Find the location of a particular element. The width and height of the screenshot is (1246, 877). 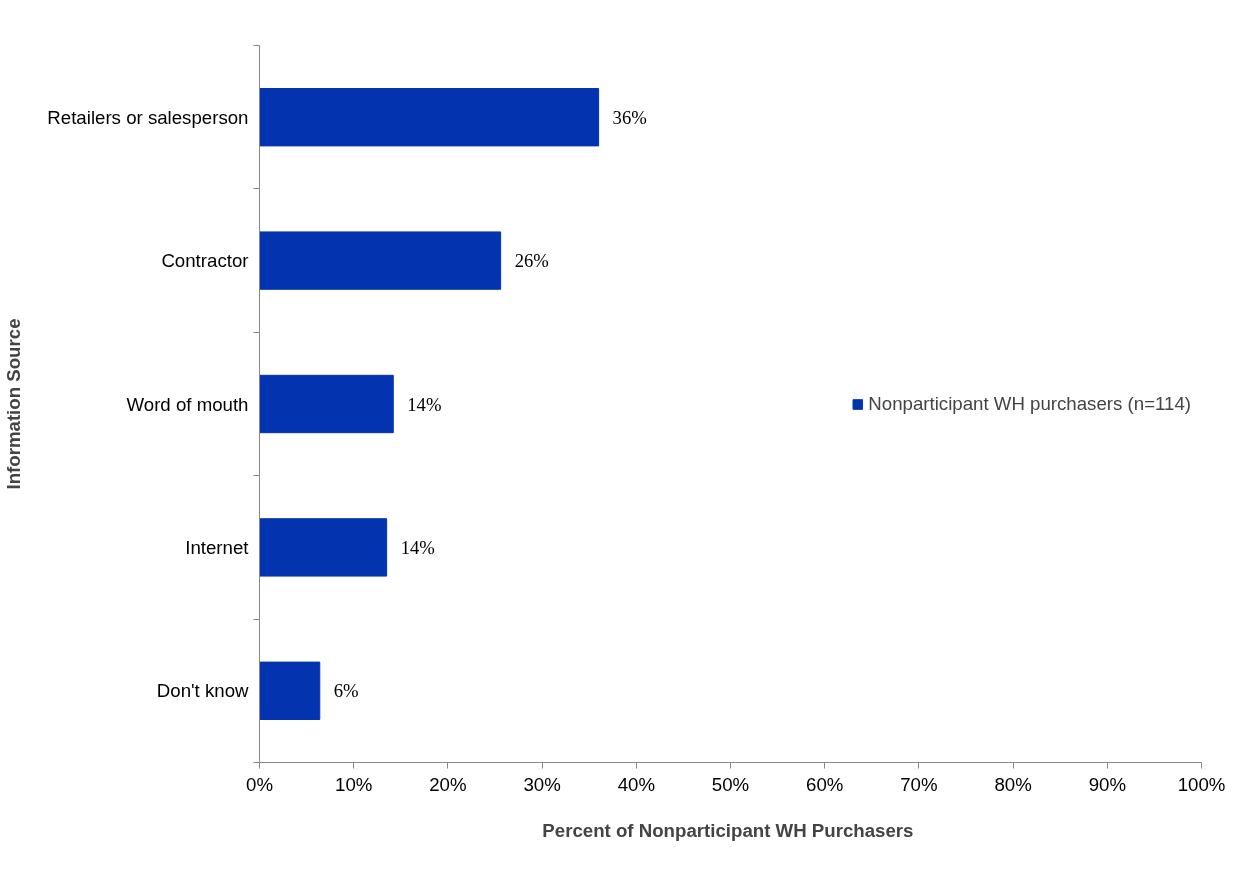

y-tick-label: Word of mouth is located at coordinates (187, 404).